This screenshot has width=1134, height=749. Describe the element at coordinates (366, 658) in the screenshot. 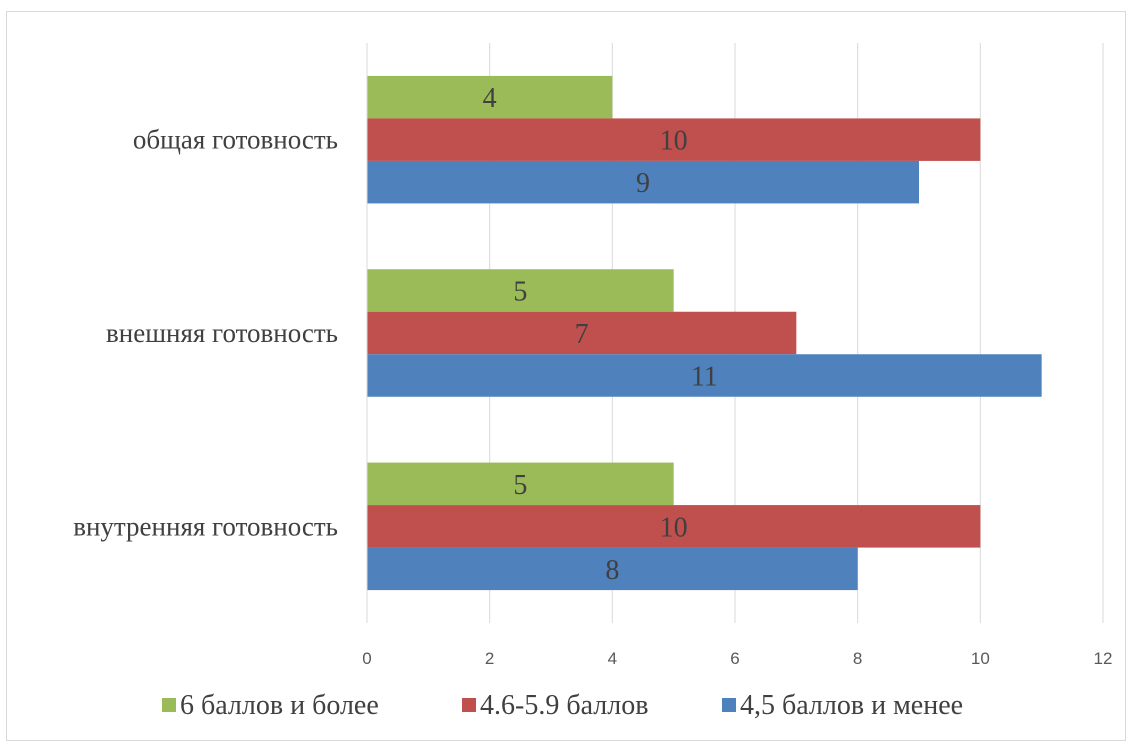

I see `x-tick-label: 0` at that location.